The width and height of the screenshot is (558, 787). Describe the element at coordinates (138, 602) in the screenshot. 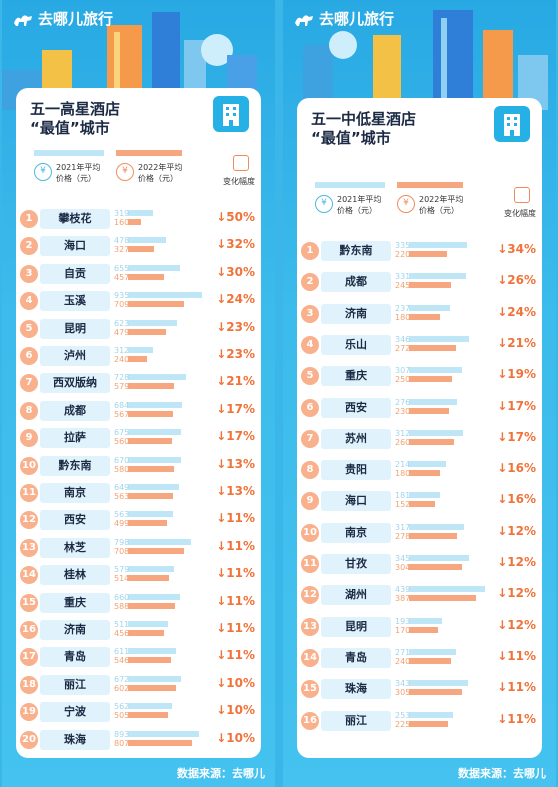

I see `ranking-row: 15 重庆 660 588 ↓11%` at that location.